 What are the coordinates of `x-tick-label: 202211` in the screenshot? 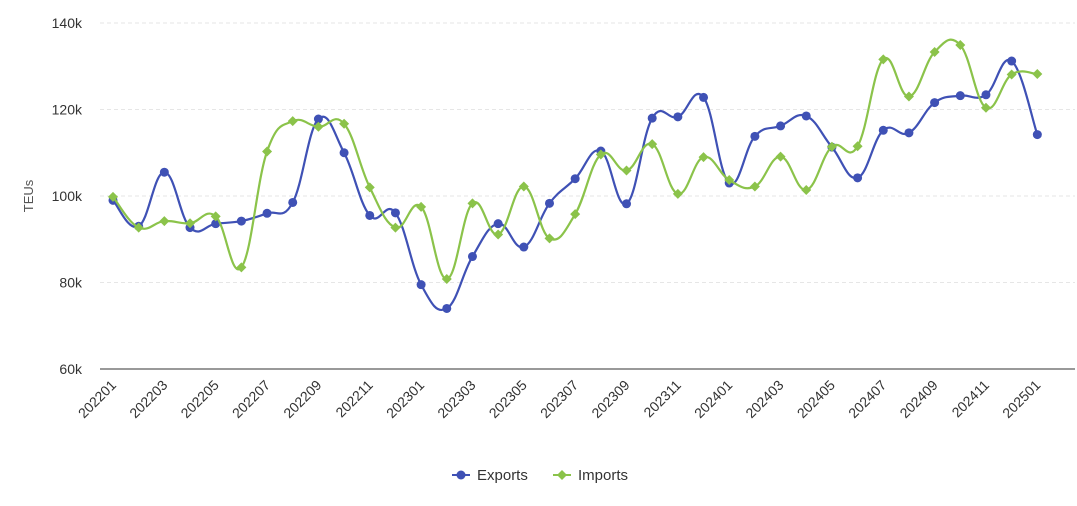 It's located at (354, 399).